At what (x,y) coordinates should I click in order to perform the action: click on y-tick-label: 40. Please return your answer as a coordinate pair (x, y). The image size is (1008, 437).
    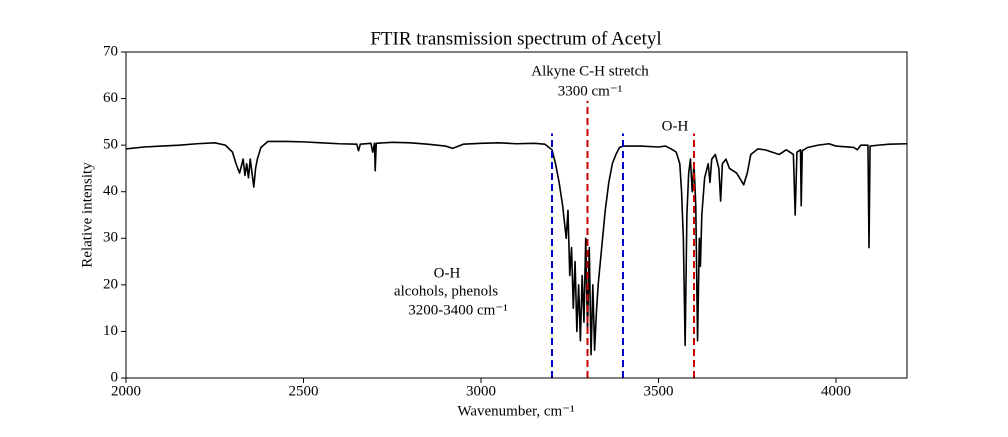
    Looking at the image, I should click on (110, 191).